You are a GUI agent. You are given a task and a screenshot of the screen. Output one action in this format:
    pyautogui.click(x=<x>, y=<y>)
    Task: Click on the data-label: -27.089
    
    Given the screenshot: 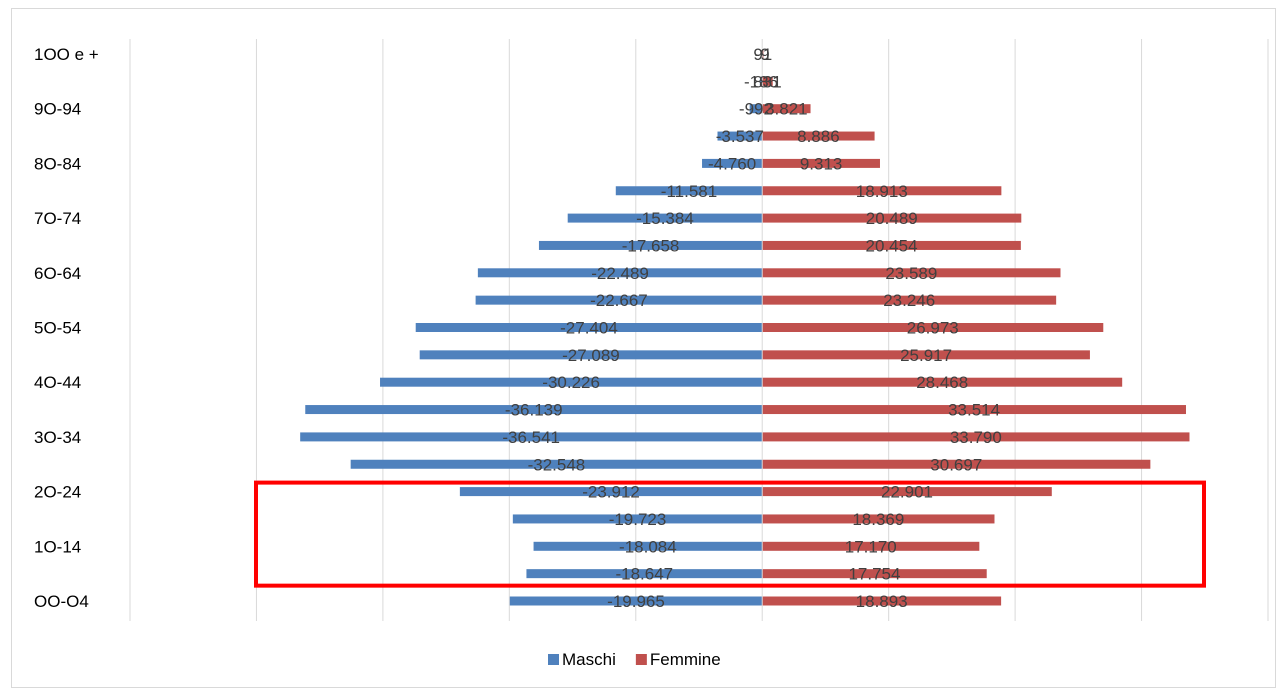 What is the action you would take?
    pyautogui.click(x=591, y=355)
    